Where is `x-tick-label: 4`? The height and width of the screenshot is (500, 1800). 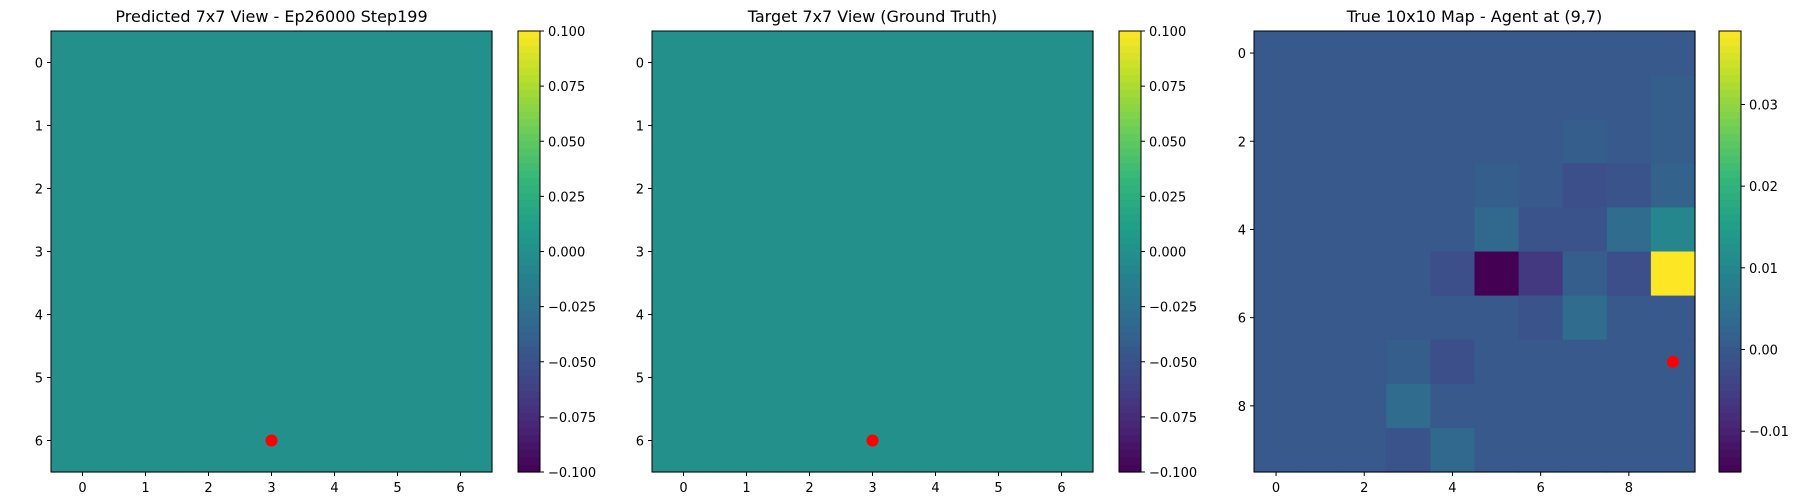 x-tick-label: 4 is located at coordinates (1452, 488).